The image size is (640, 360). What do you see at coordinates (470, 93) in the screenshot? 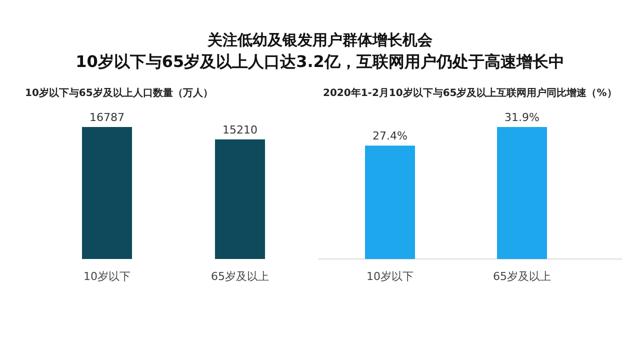
I see `chart-title: 2020年1-2月10岁以下与65岁及以上互联网用户同比增速（%）` at bounding box center [470, 93].